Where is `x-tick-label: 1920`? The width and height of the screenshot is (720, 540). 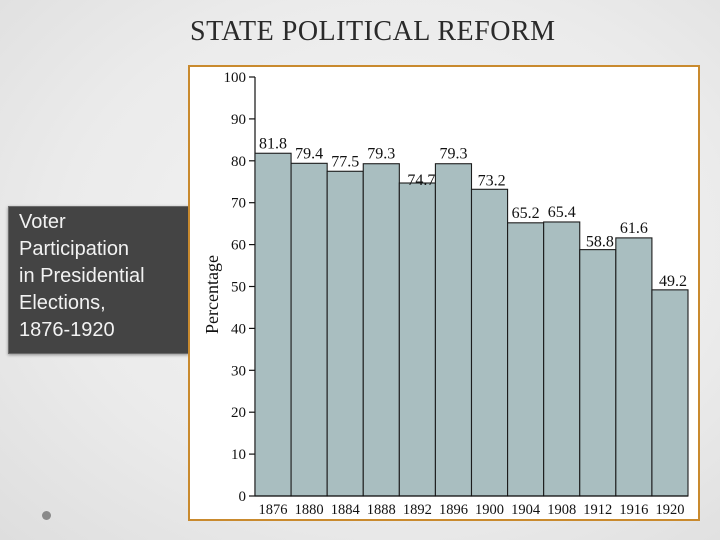 x-tick-label: 1920 is located at coordinates (669, 510).